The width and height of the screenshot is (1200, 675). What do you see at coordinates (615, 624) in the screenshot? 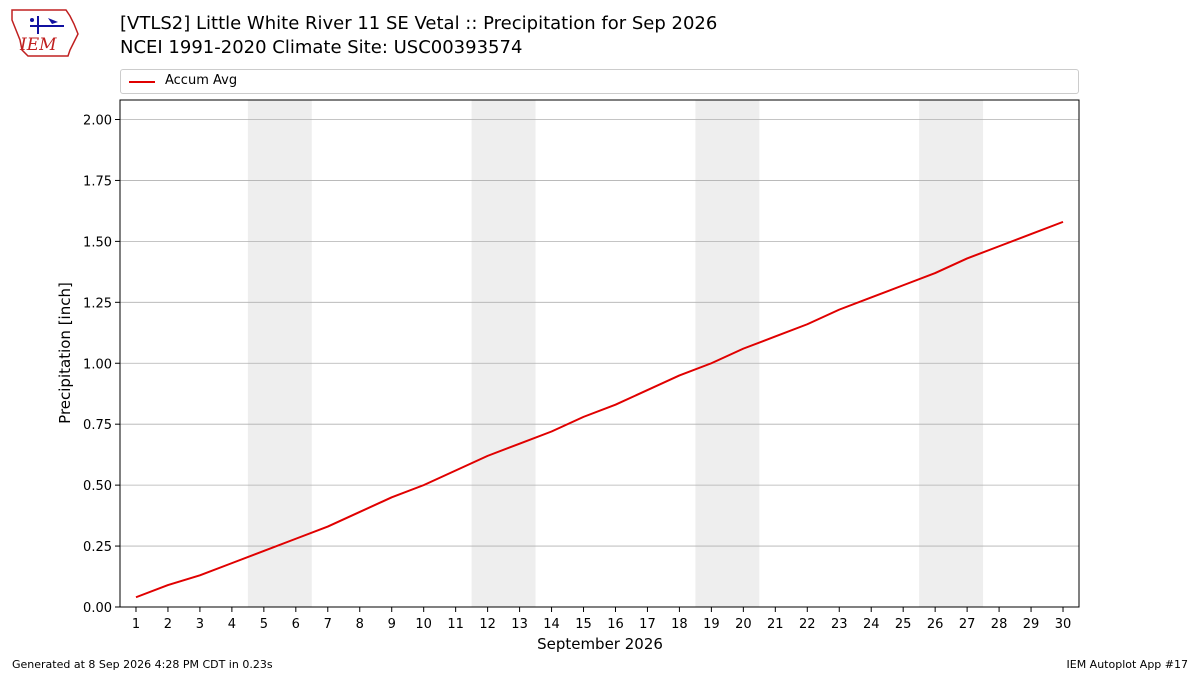
I see `x-tick-label: 16` at bounding box center [615, 624].